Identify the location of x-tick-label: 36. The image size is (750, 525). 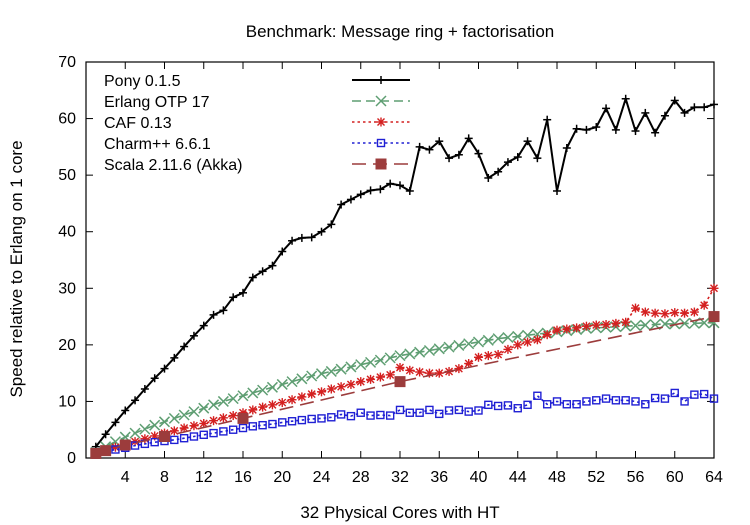
(439, 477).